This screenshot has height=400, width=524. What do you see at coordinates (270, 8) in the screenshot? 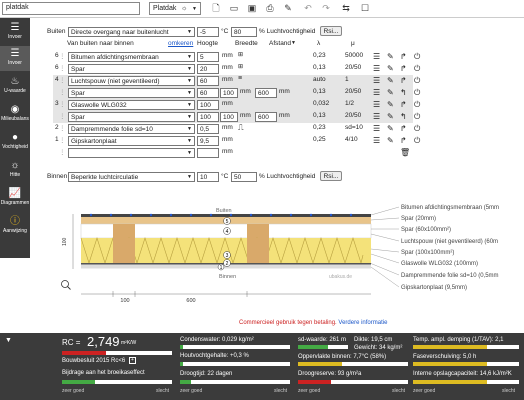
I see `print-icon: ⎙` at bounding box center [270, 8].